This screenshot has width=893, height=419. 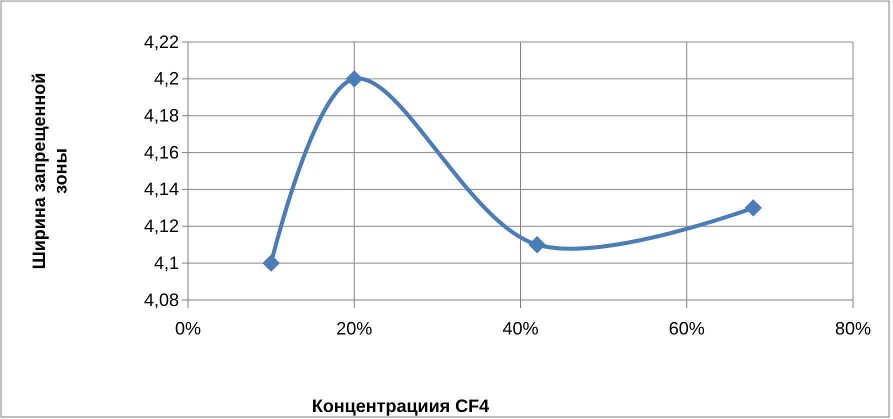 I want to click on y-axis-title: Ширина запрещенной зоны, so click(x=50, y=171).